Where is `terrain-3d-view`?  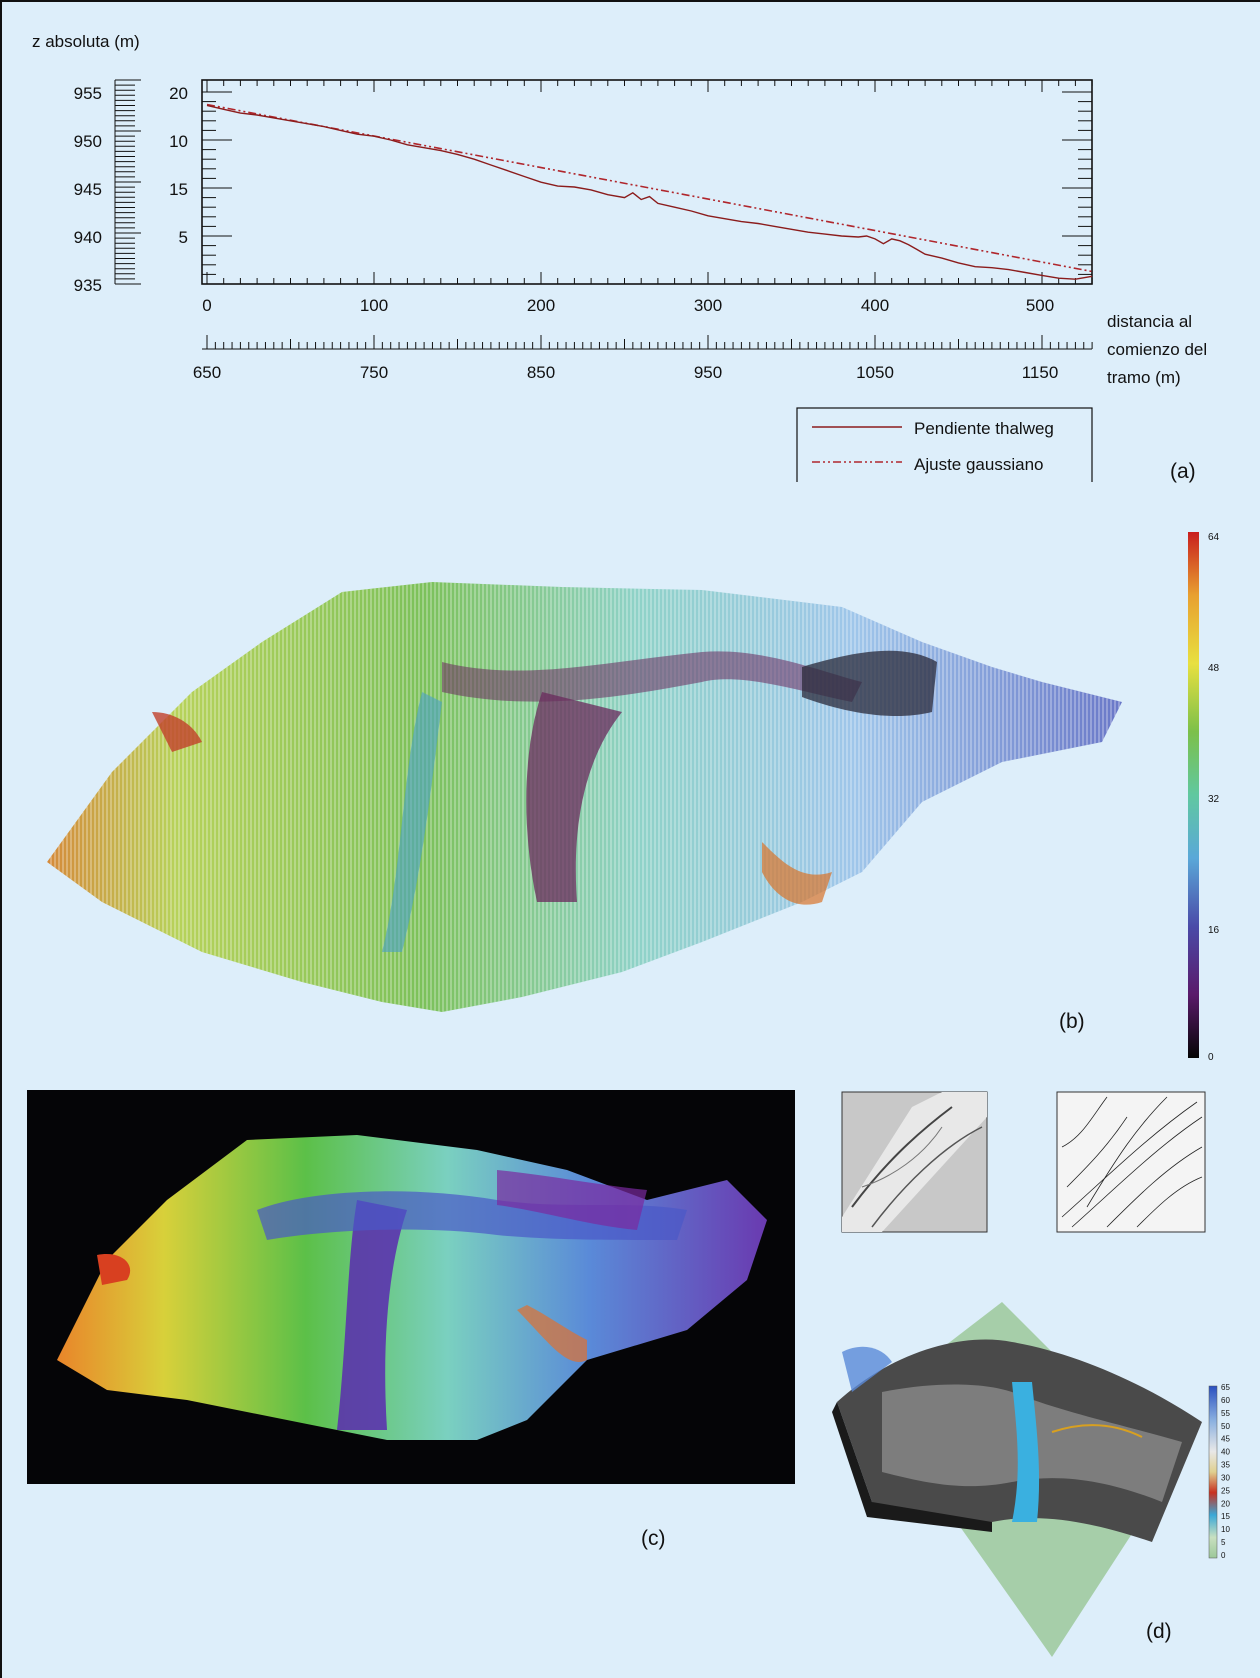
terrain-3d-view is located at coordinates (1017, 1479).